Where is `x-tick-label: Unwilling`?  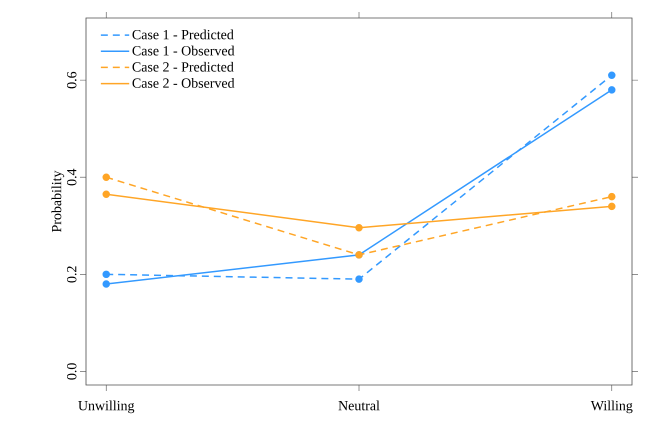
x-tick-label: Unwilling is located at coordinates (106, 407).